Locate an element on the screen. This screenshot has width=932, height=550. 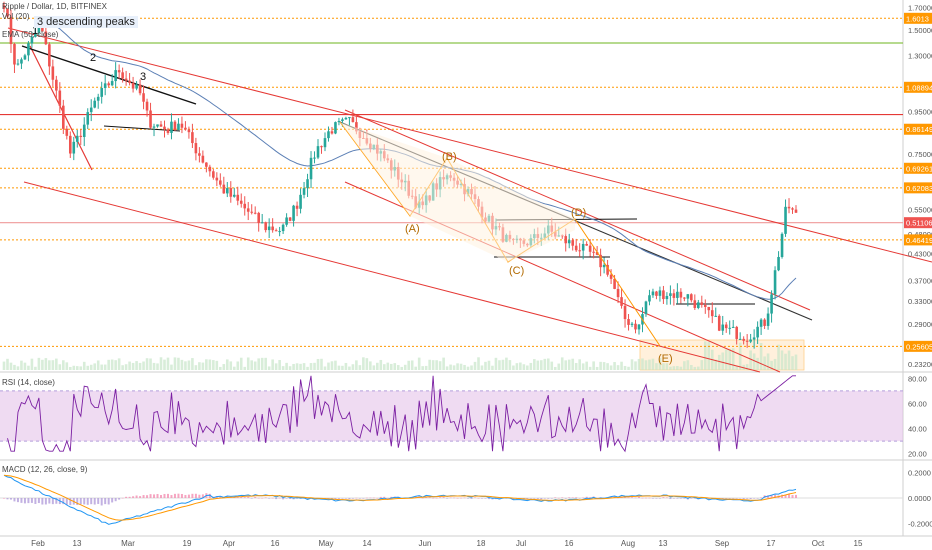
time-tick-label: 19 is located at coordinates (187, 543).